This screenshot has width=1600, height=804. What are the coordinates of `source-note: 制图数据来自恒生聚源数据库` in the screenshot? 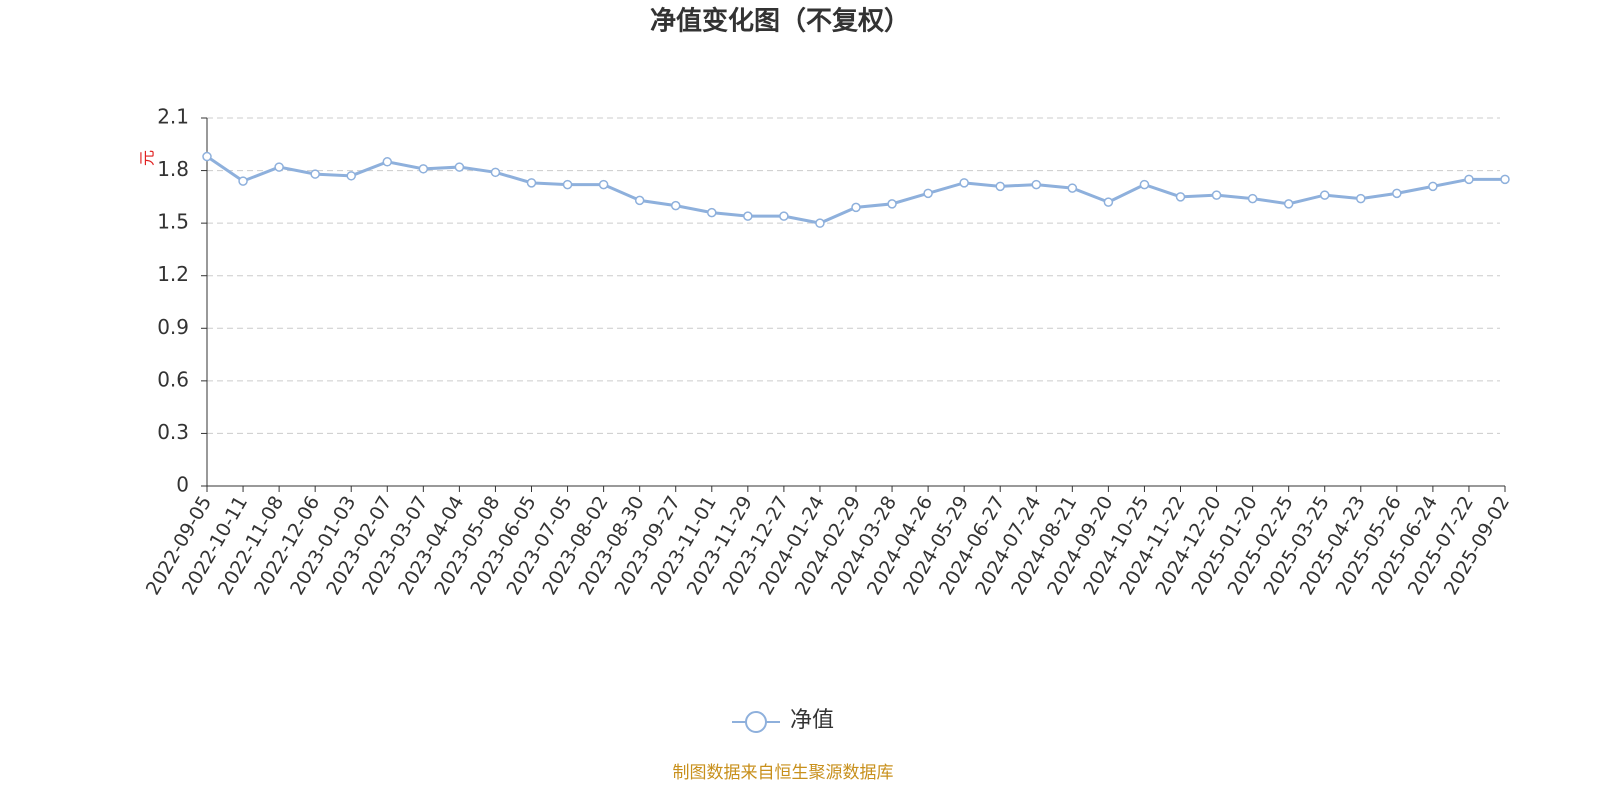 It's located at (783, 773).